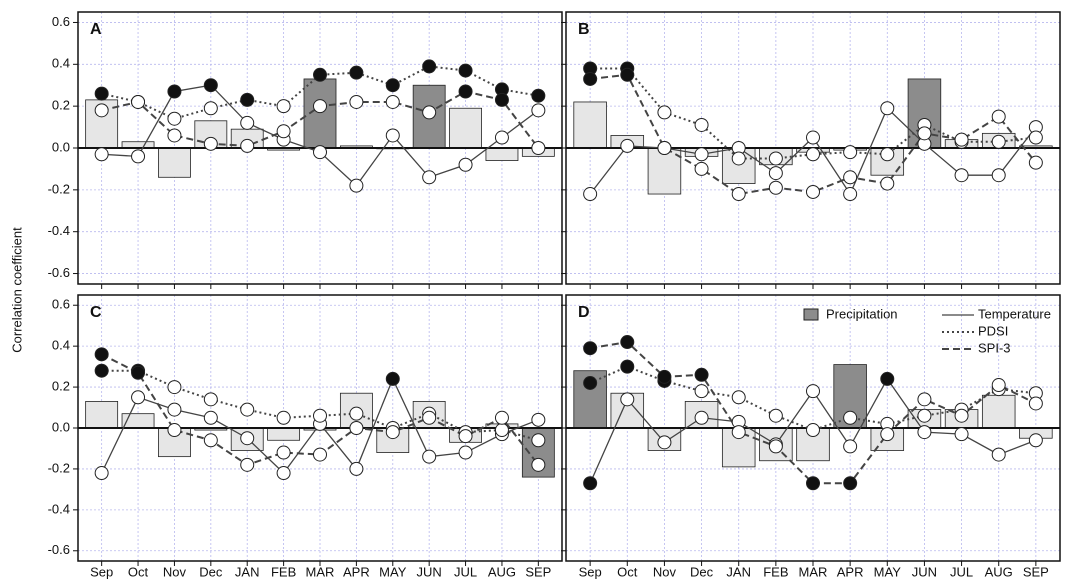 The height and width of the screenshot is (579, 1065). What do you see at coordinates (59, 188) in the screenshot?
I see `y-tick-label: -0.2` at bounding box center [59, 188].